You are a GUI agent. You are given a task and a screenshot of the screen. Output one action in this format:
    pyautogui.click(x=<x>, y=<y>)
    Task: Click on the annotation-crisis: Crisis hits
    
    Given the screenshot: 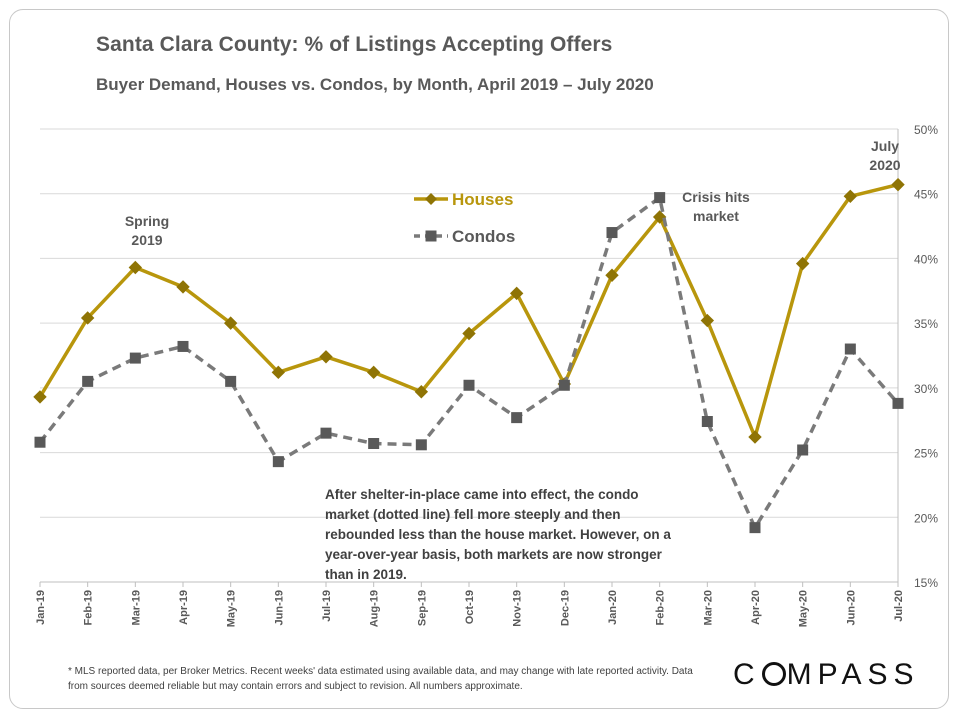 What is the action you would take?
    pyautogui.click(x=716, y=197)
    